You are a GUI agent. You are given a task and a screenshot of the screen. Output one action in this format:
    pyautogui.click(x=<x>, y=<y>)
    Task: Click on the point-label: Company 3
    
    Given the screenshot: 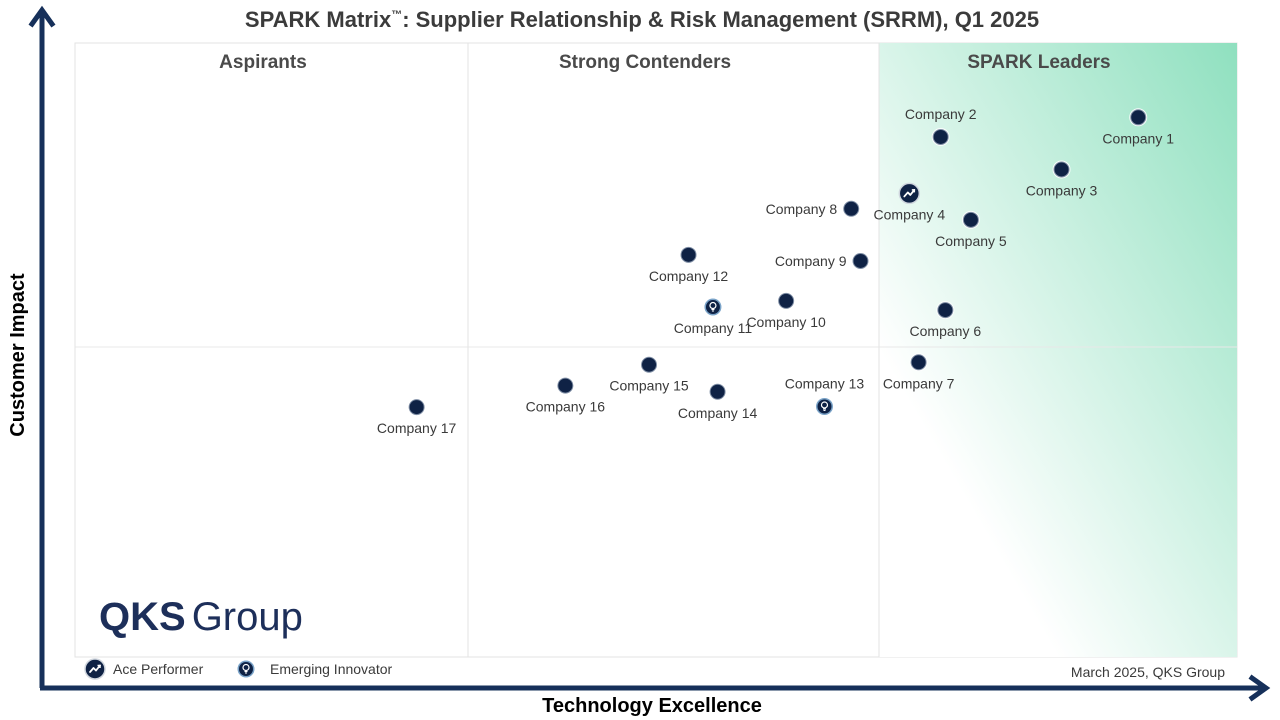 What is the action you would take?
    pyautogui.click(x=1062, y=190)
    